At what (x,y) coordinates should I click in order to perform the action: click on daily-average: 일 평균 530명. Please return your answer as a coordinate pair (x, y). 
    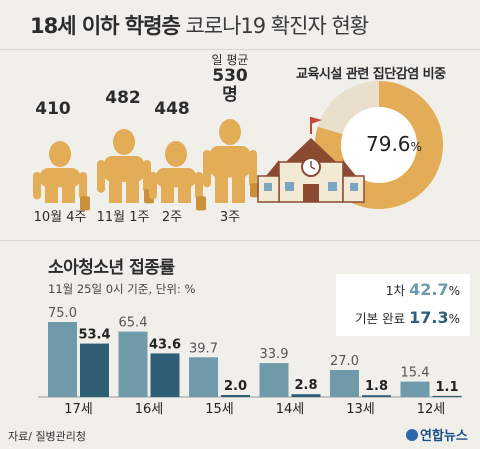
    Looking at the image, I should click on (230, 79).